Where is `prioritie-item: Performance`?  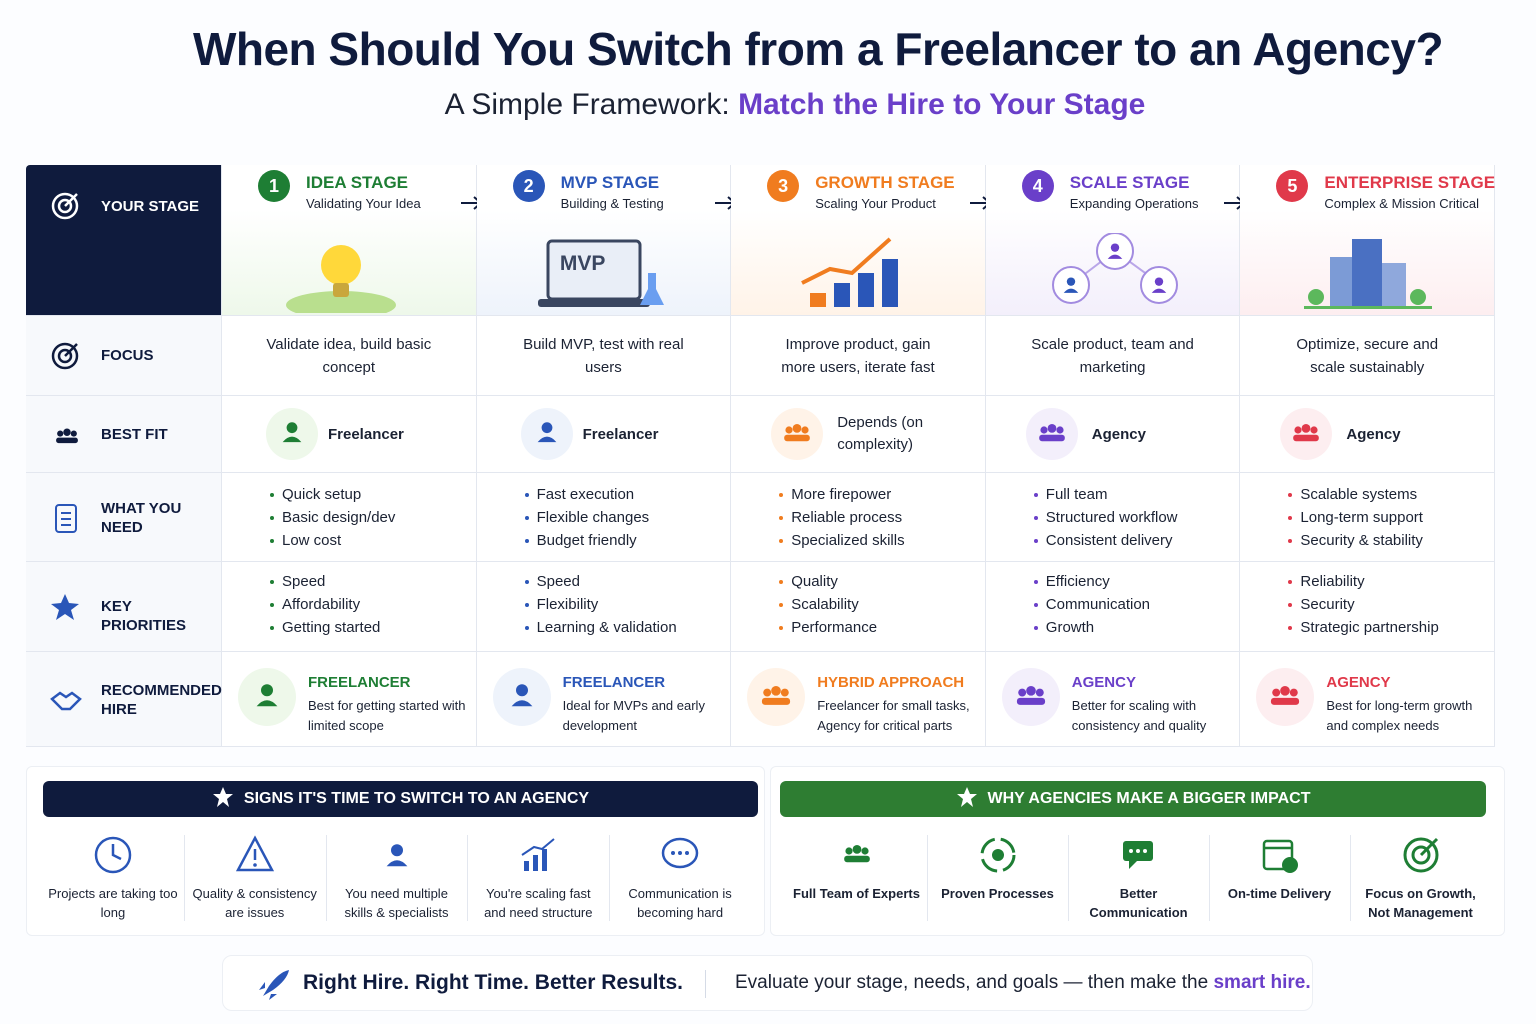
prioritie-item: Performance is located at coordinates (882, 627).